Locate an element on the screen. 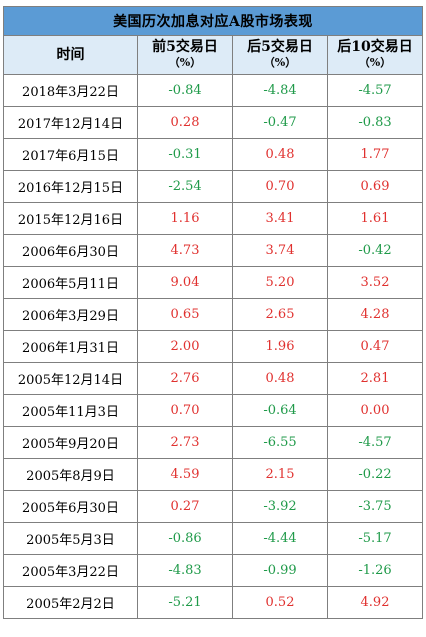  table-header-row: 时间 前5交易日 （%） 后5交易日 （%） 后10交易日 （%） is located at coordinates (213, 55).